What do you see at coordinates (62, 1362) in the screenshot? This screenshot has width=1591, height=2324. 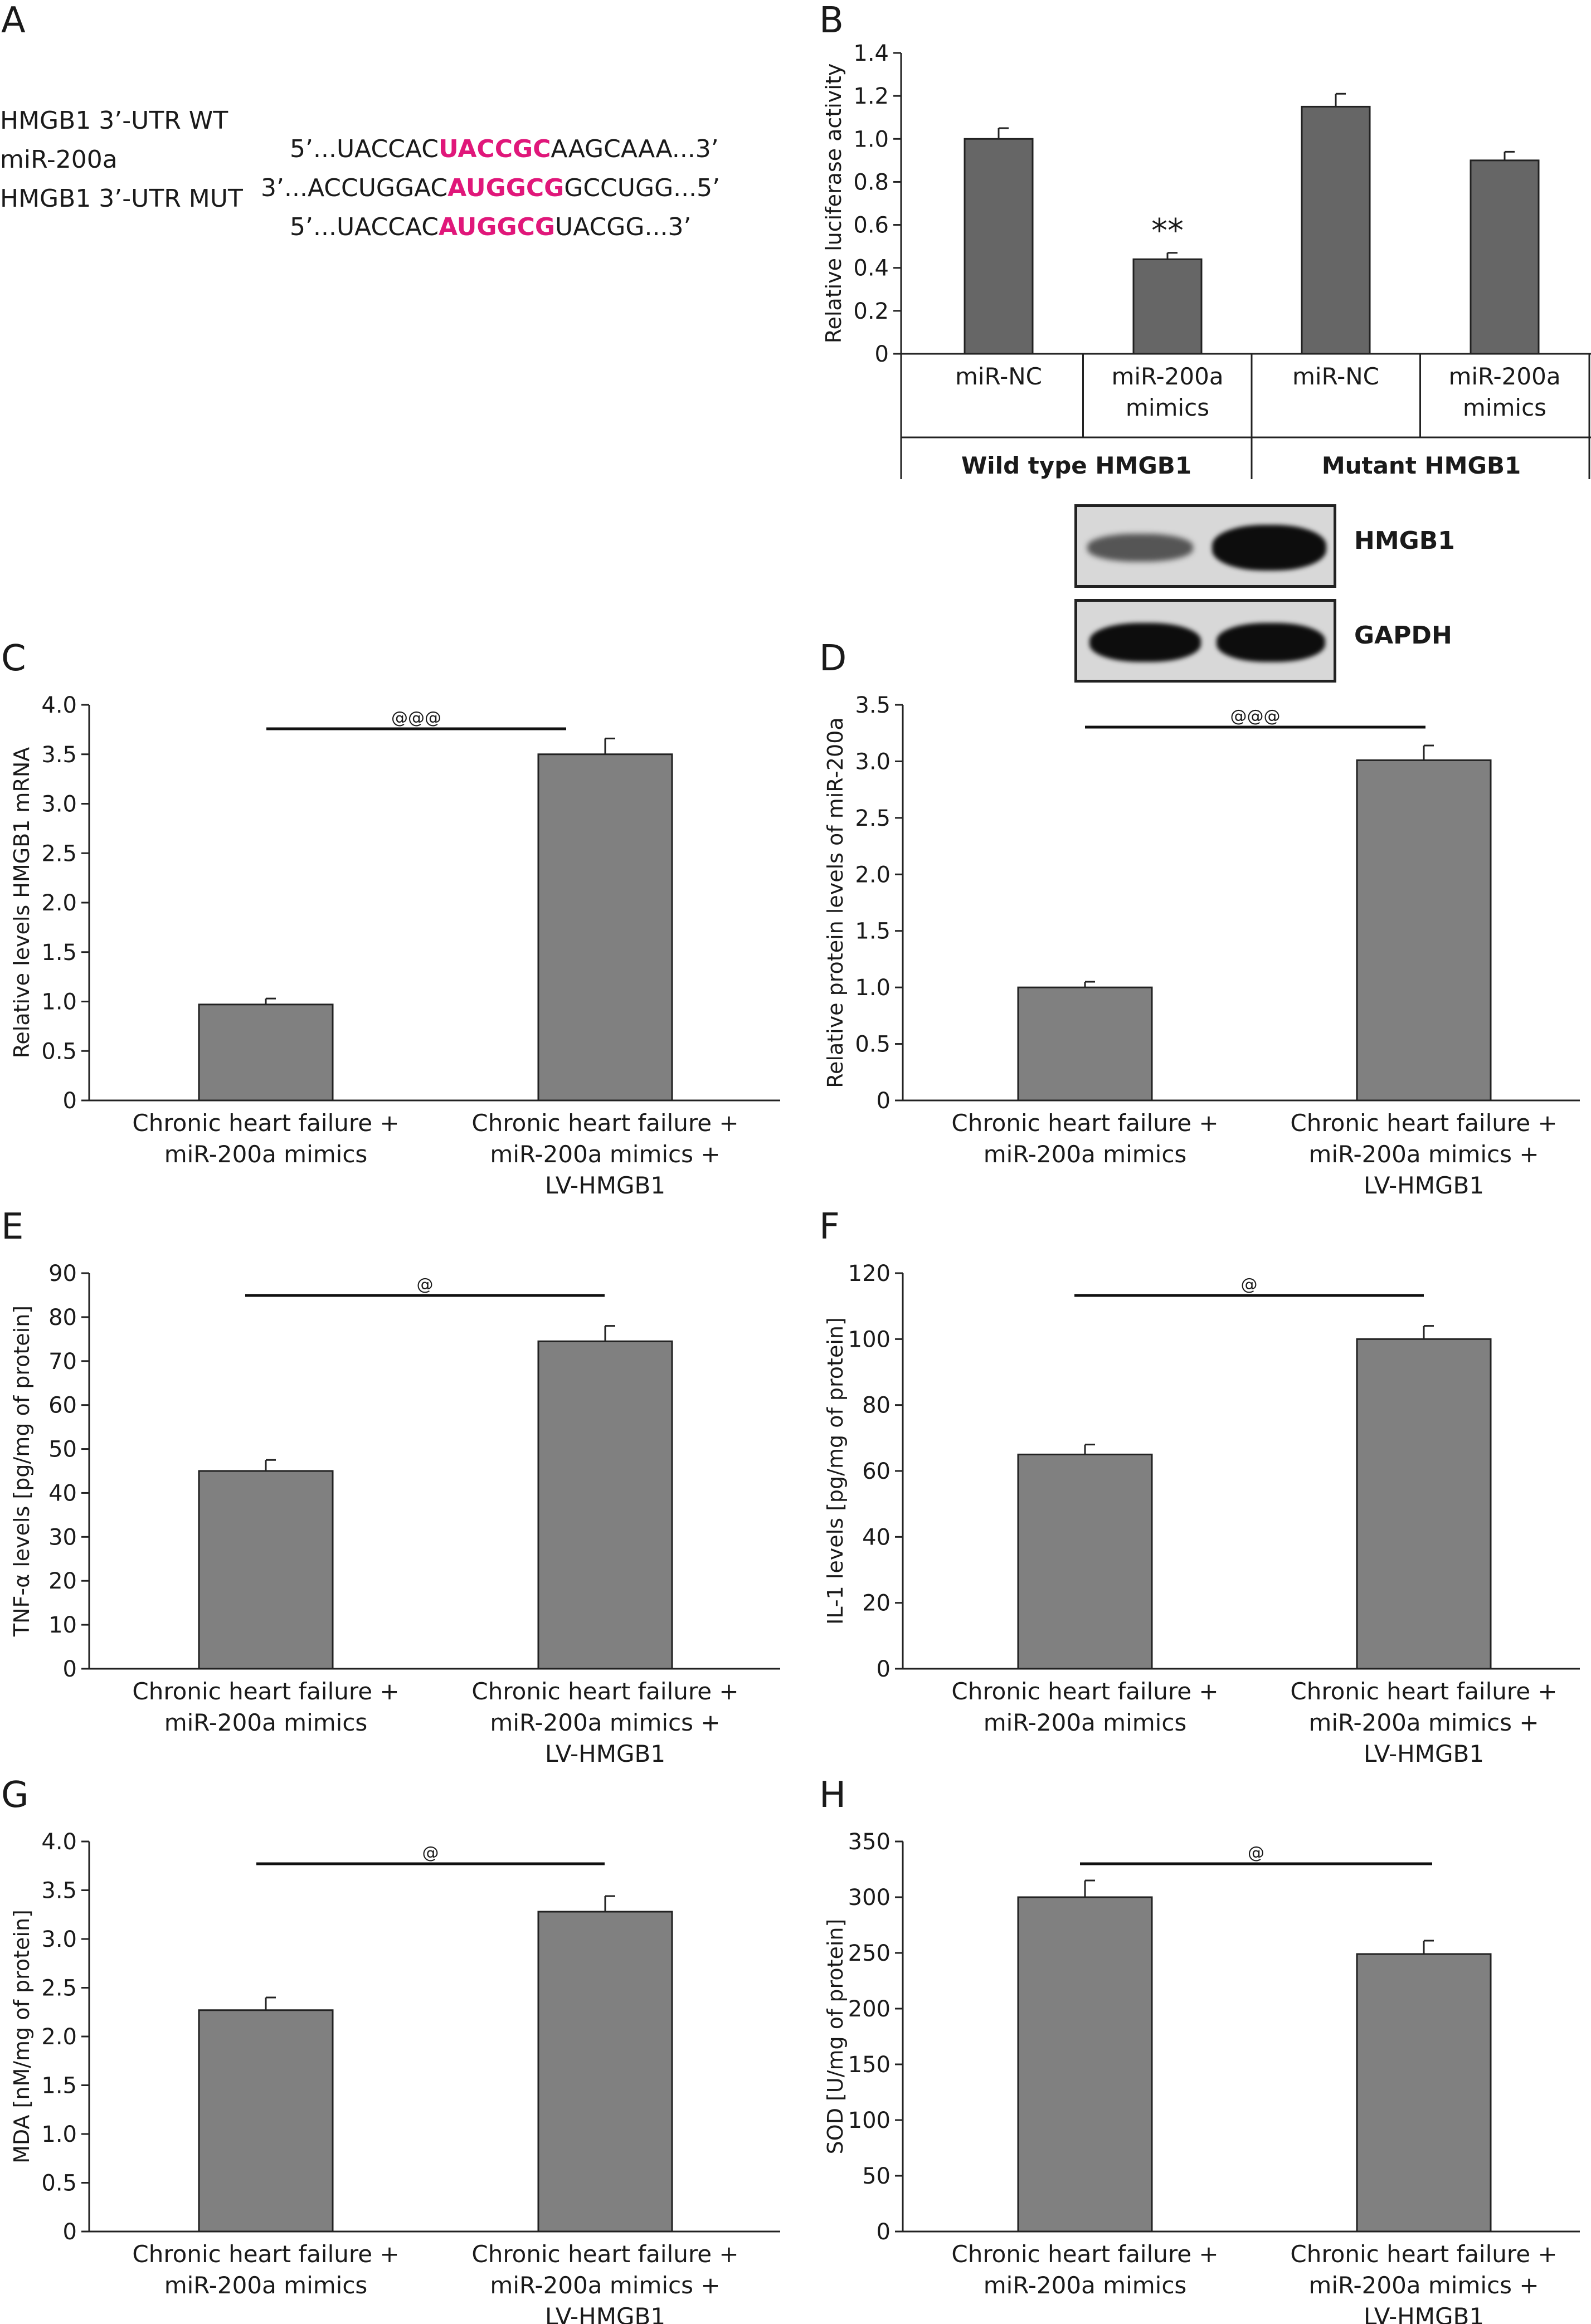 I see `y-tick-label: 70` at bounding box center [62, 1362].